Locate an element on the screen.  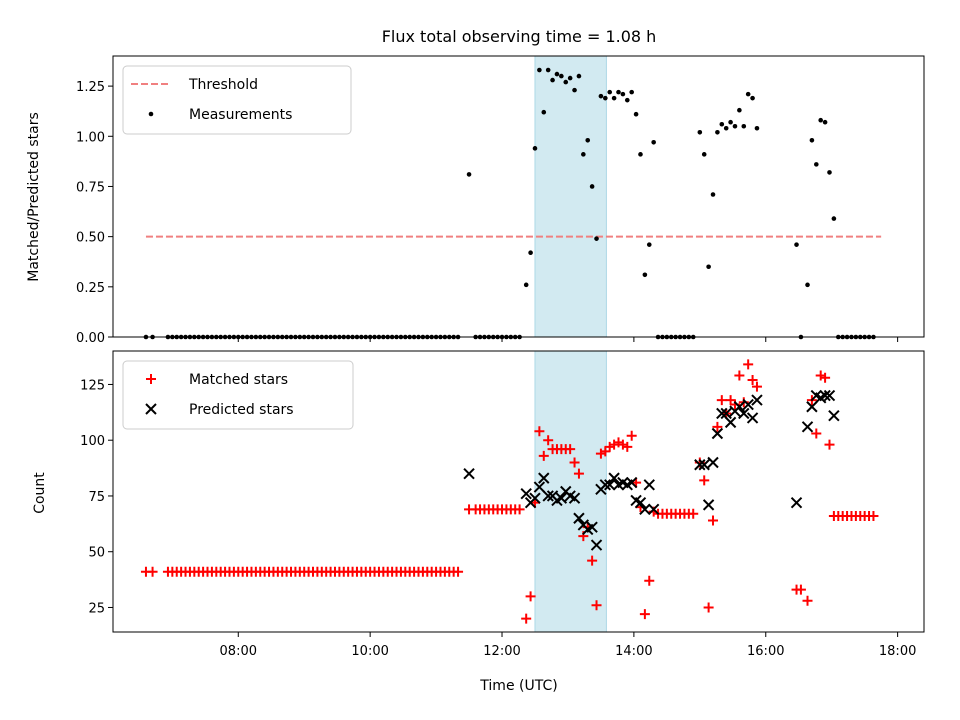
chart-title: Flux total observing time = 1.08 h is located at coordinates (519, 36).